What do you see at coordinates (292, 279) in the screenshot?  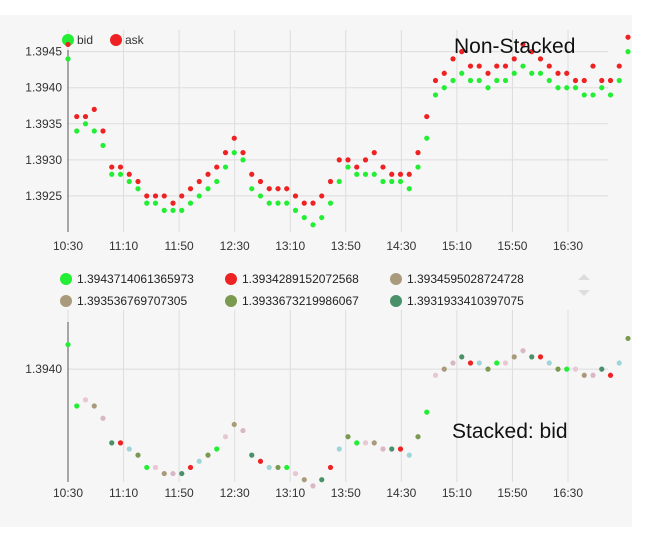 I see `legend-item: 1.3934289152072568` at bounding box center [292, 279].